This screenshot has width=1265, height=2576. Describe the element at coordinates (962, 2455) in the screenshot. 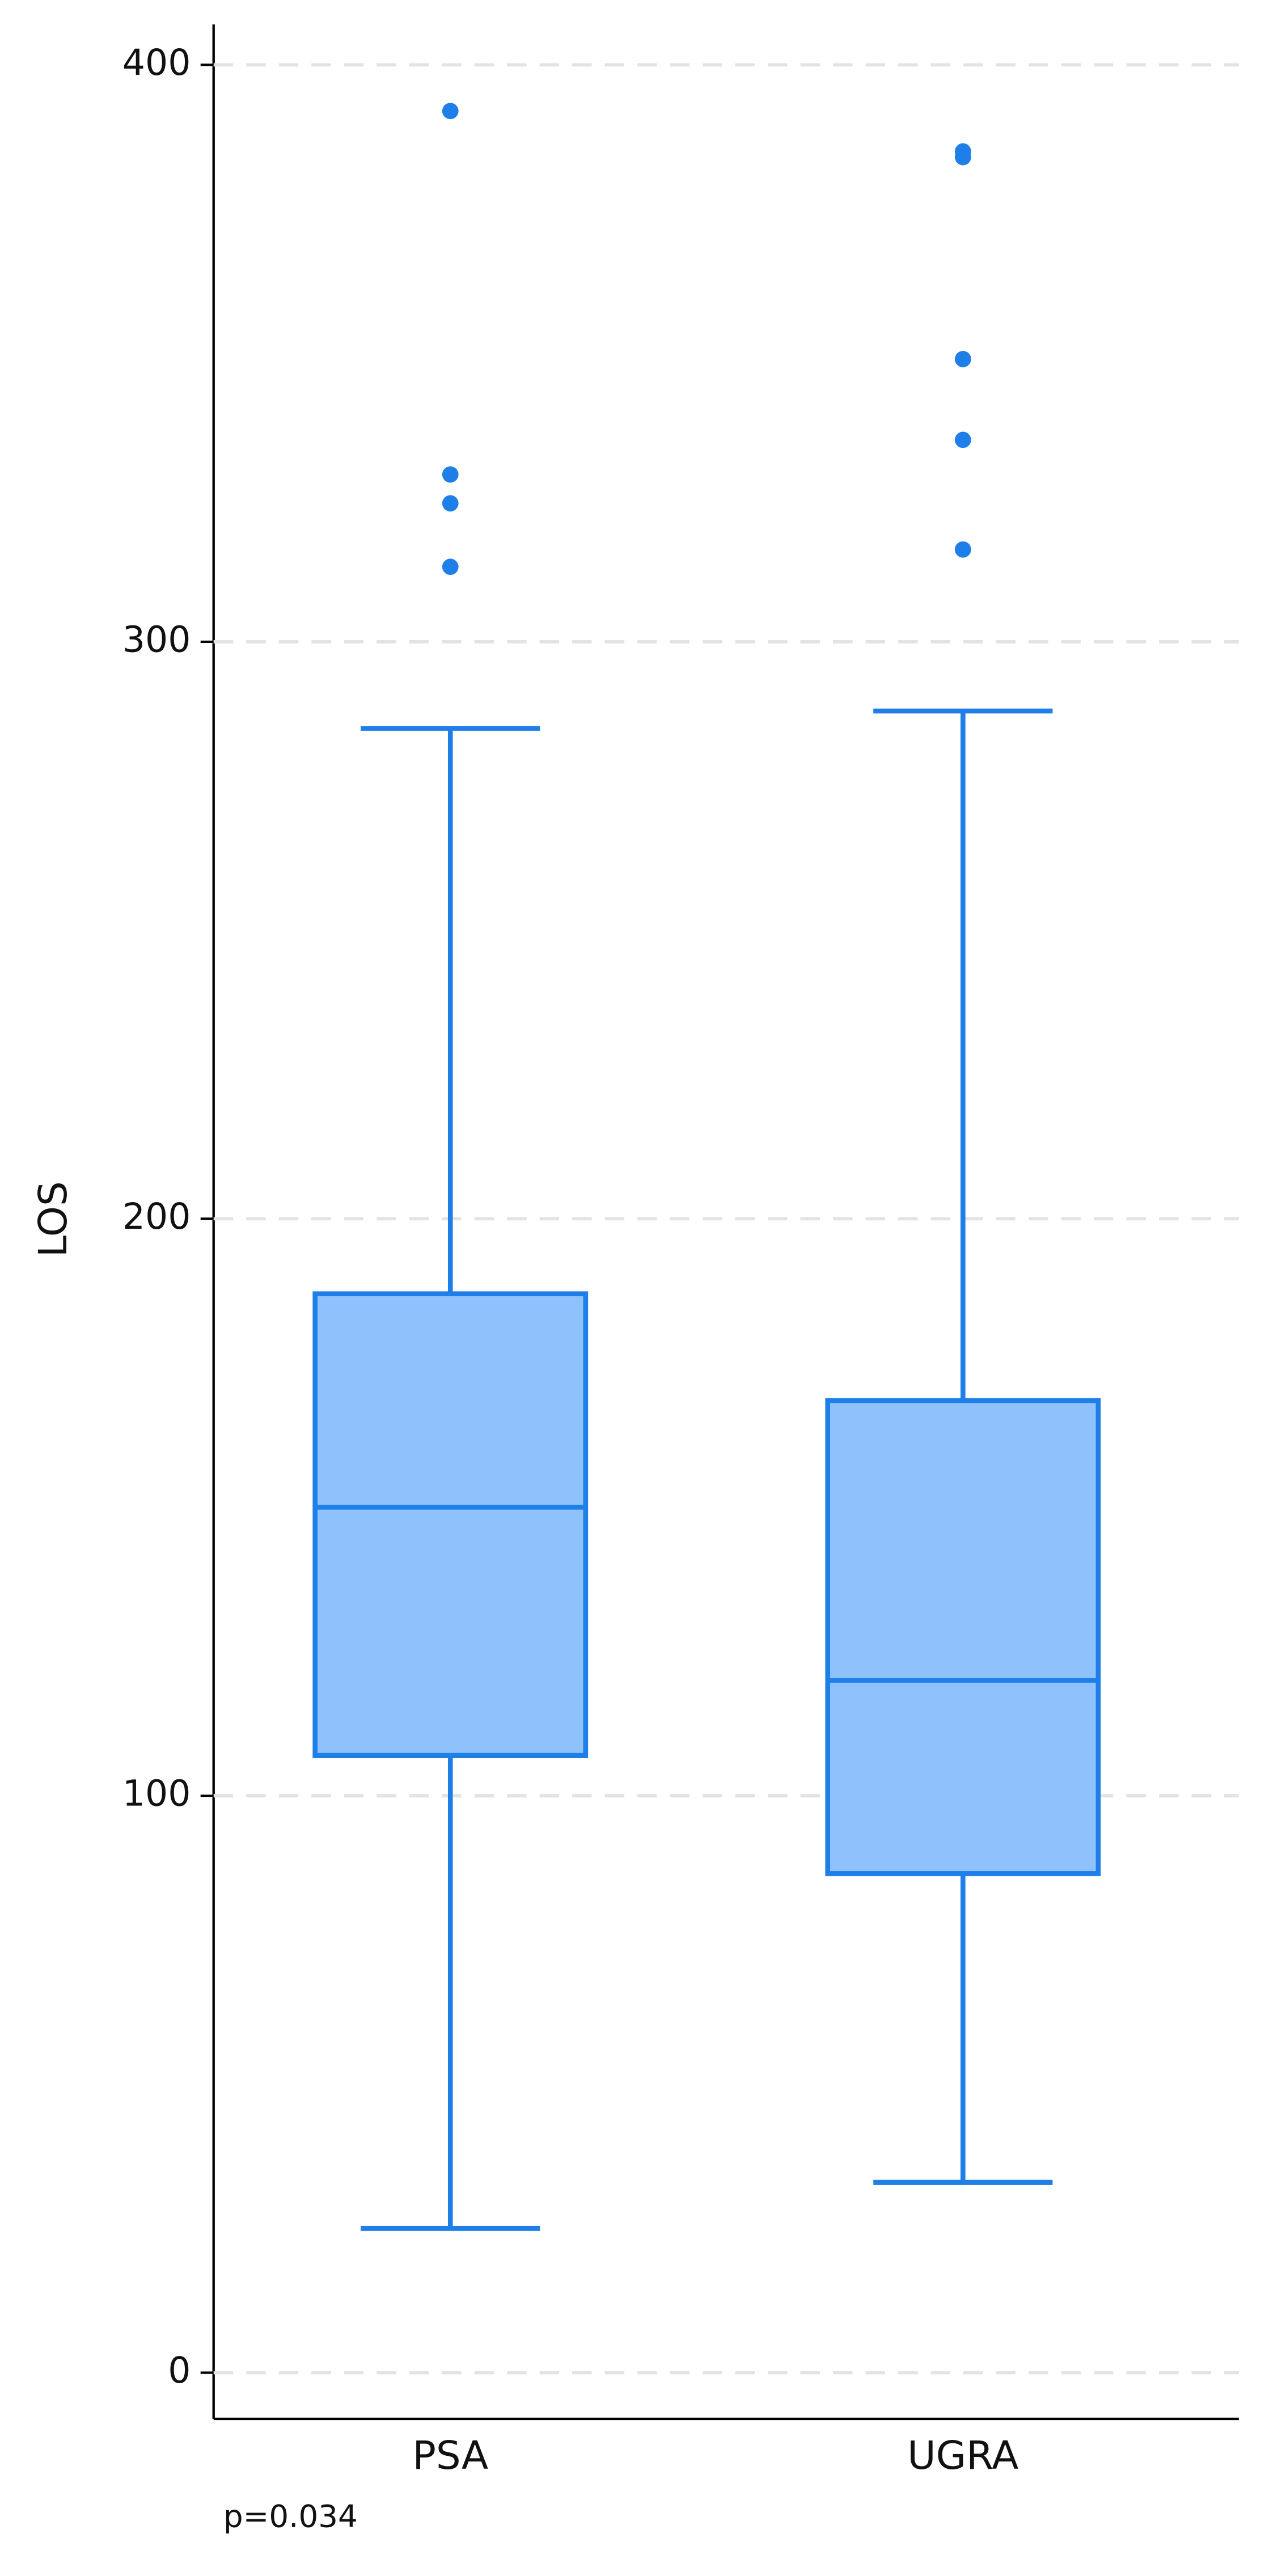

I see `x-tick-label: UGRA` at that location.